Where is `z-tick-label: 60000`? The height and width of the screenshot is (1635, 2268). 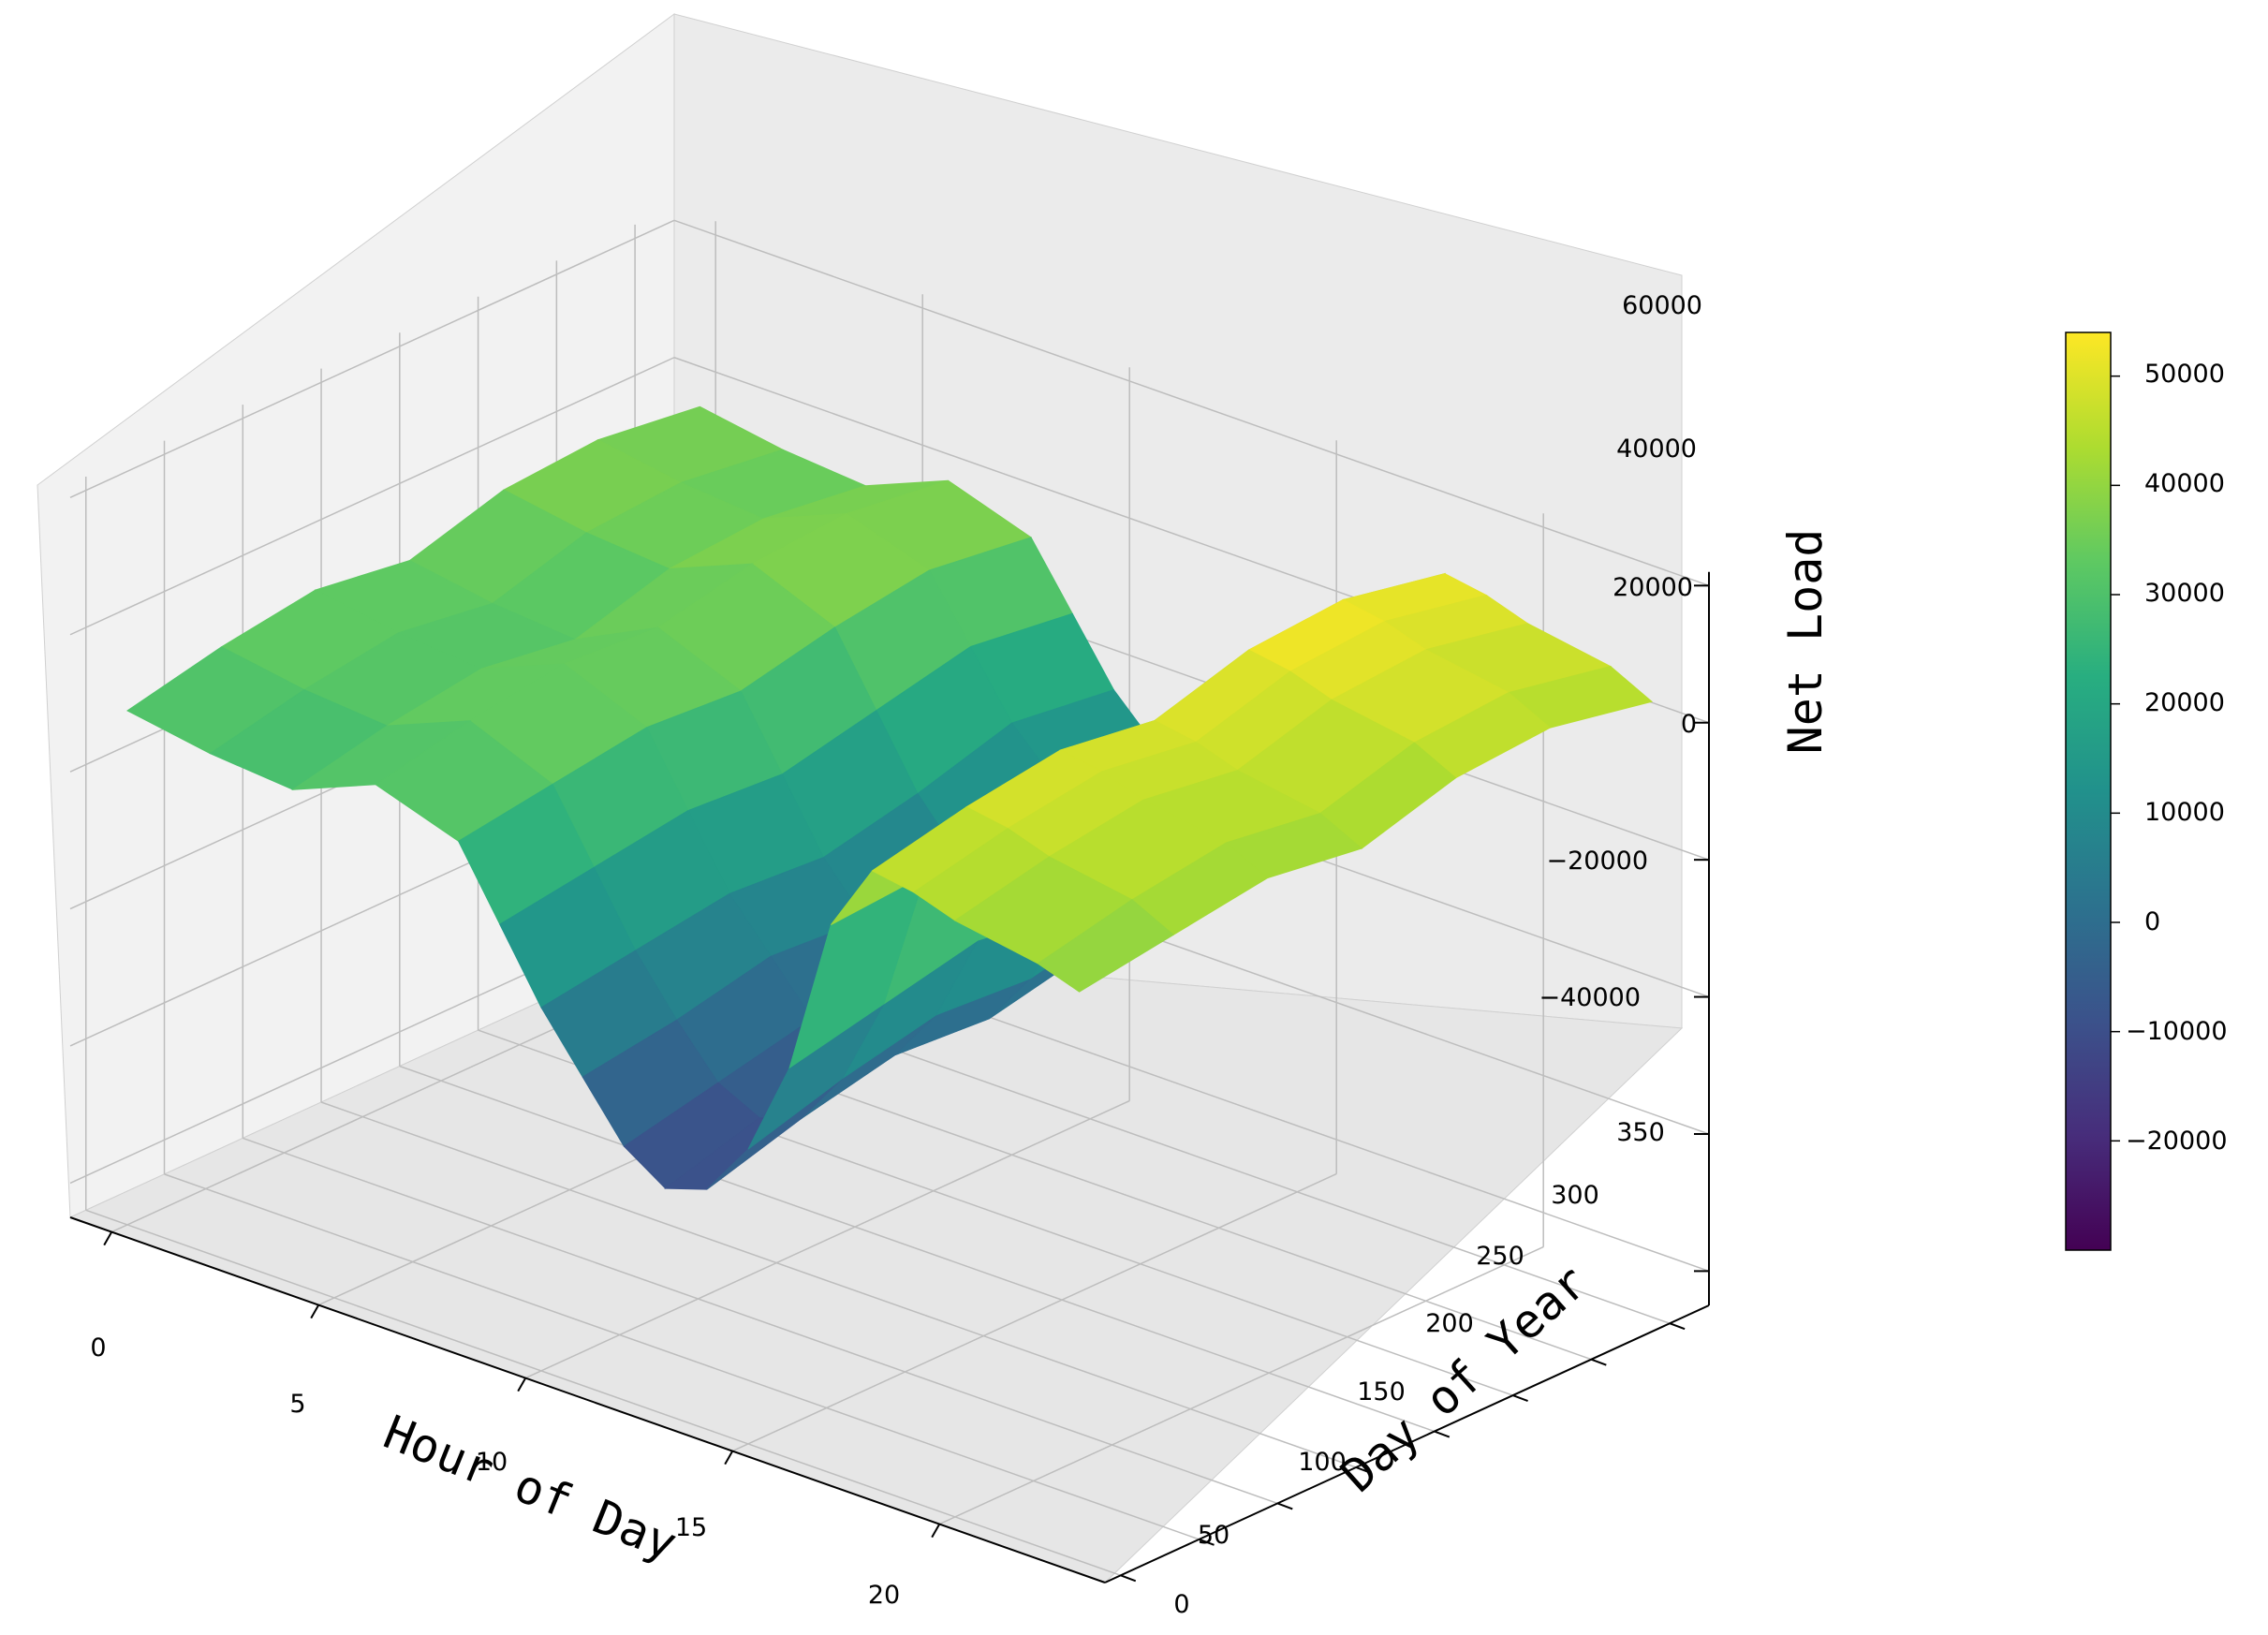
z-tick-label: 60000 is located at coordinates (1662, 305).